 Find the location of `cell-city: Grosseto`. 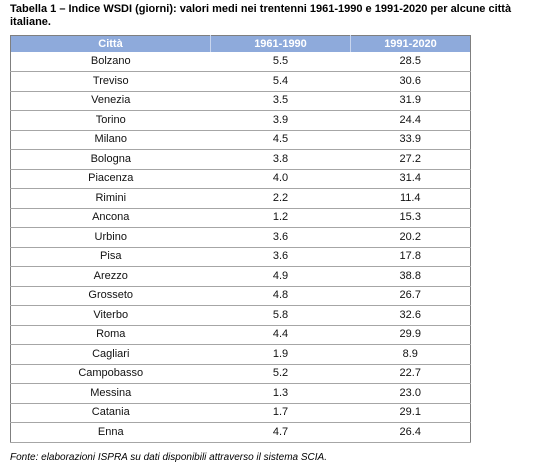

cell-city: Grosseto is located at coordinates (110, 296).